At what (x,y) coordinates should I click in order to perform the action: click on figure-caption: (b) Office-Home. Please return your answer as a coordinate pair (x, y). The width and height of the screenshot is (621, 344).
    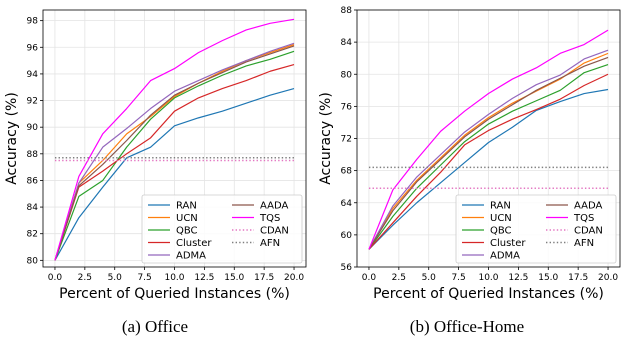
    Looking at the image, I should click on (467, 326).